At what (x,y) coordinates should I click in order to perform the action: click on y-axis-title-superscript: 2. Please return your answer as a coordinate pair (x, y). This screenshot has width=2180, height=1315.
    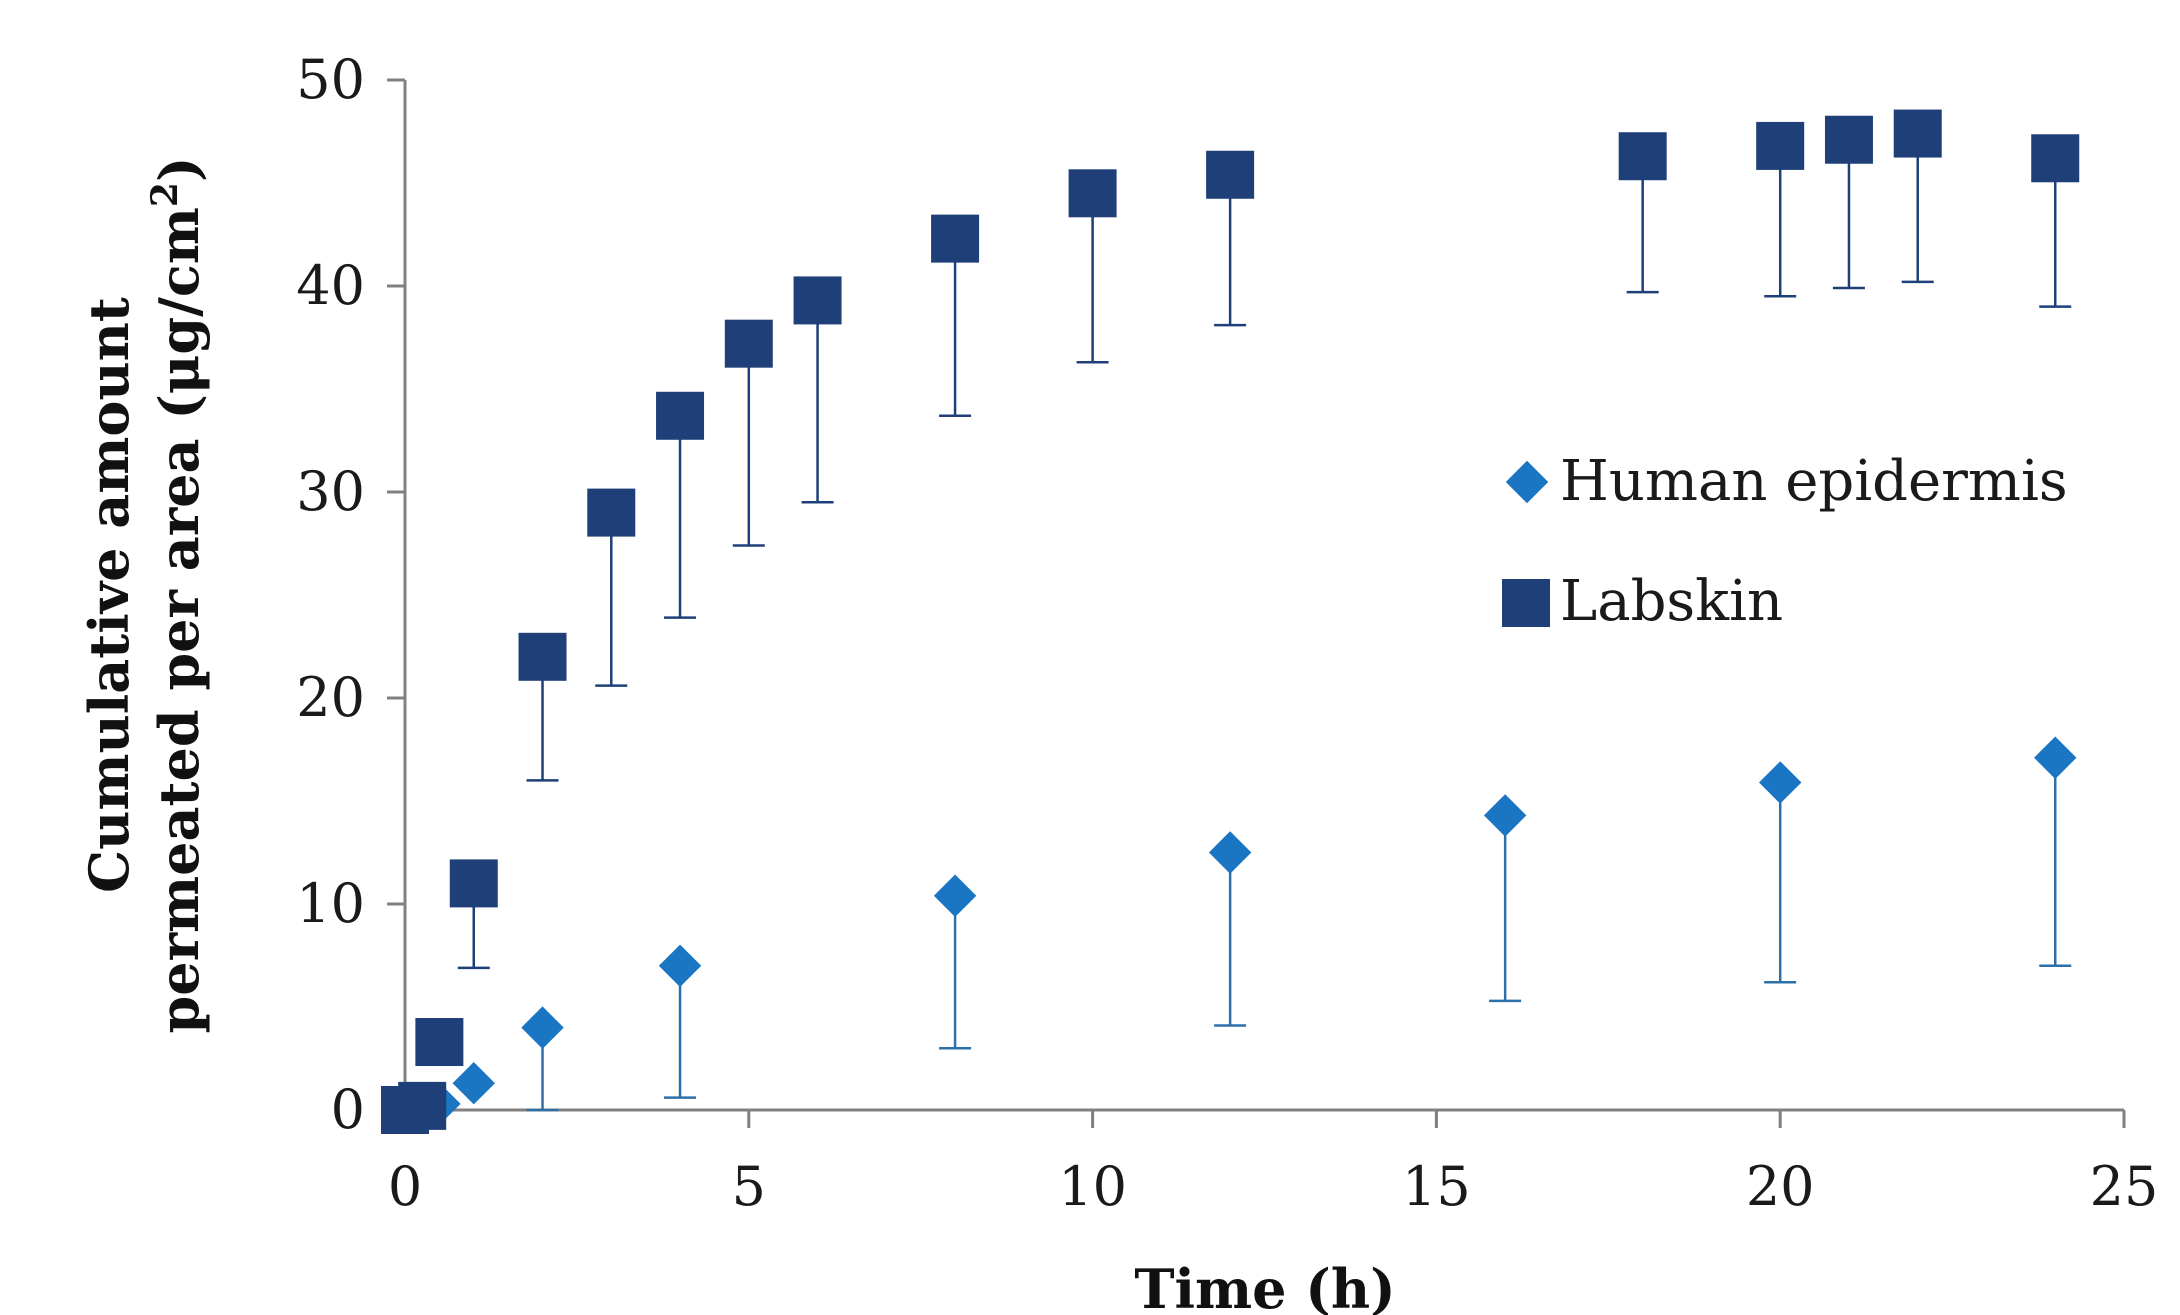
    Looking at the image, I should click on (165, 194).